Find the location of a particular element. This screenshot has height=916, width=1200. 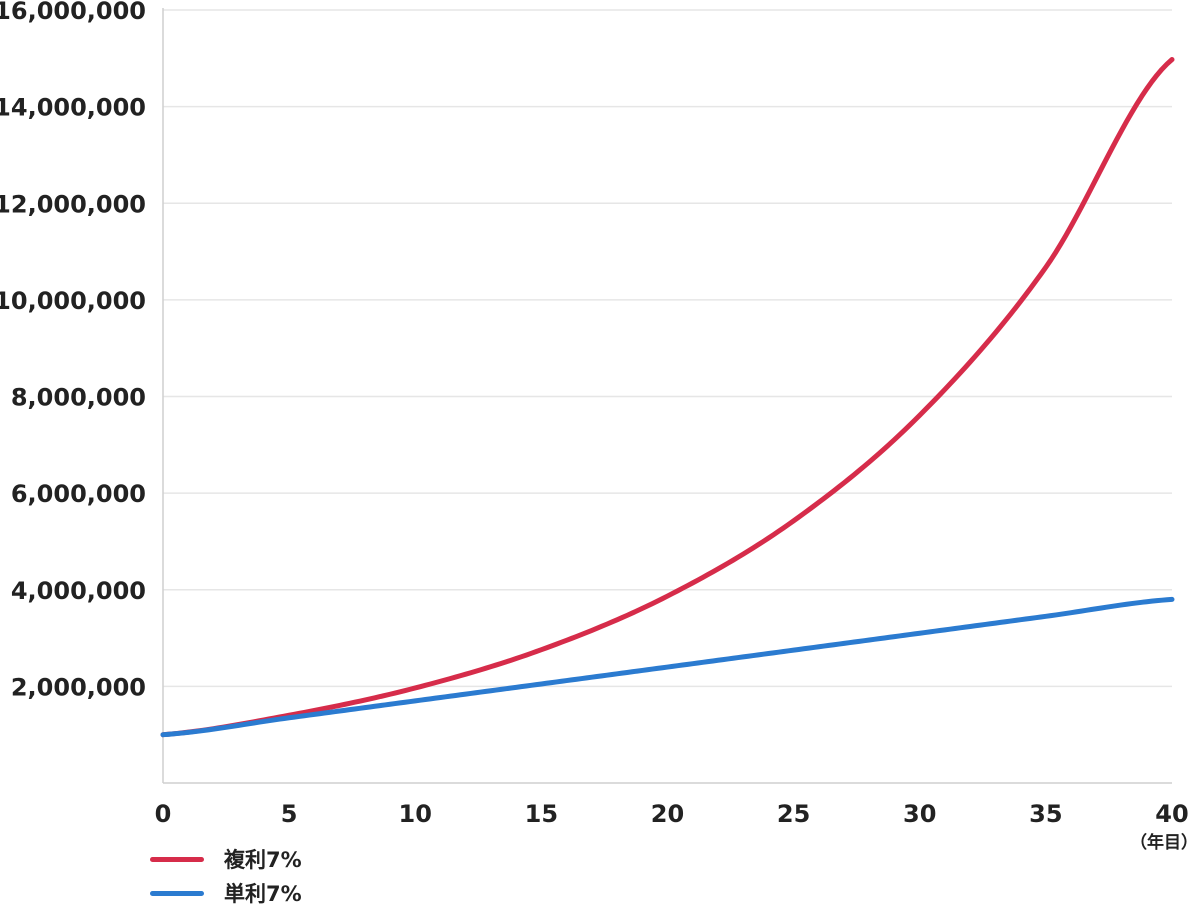

x-tick-label: 10 is located at coordinates (415, 814).